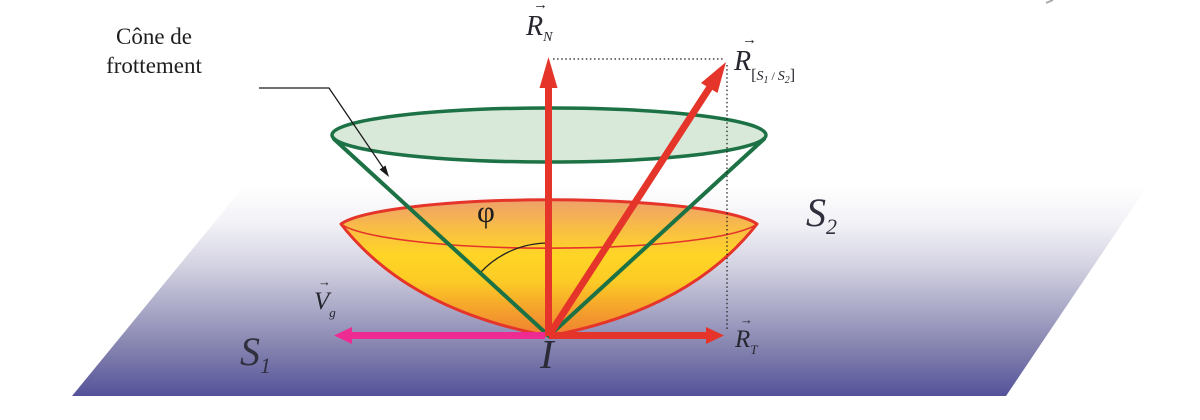  I want to click on rt-label: → RT, so click(746, 335).